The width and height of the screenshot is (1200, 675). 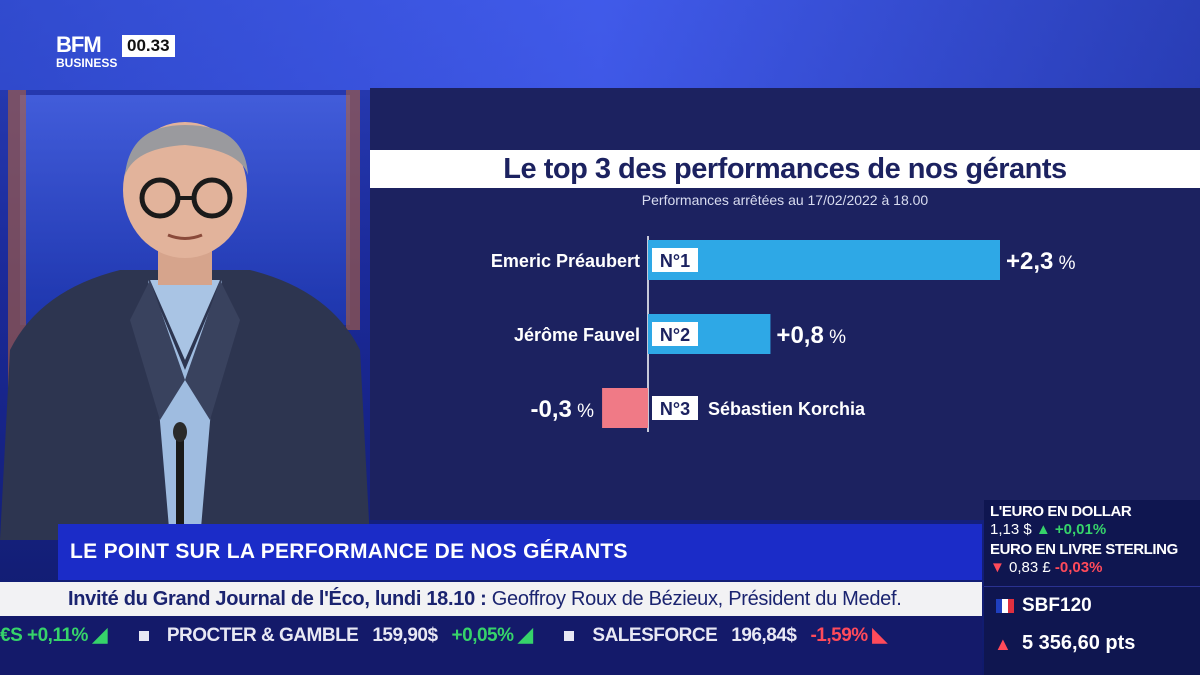 What do you see at coordinates (811, 335) in the screenshot?
I see `value-label-2: +0,8 %` at bounding box center [811, 335].